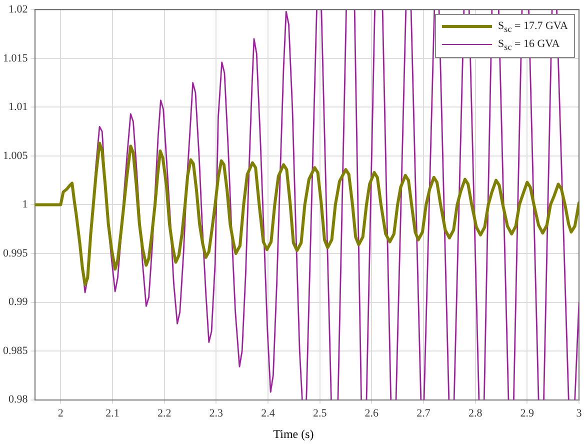 The image size is (587, 445). What do you see at coordinates (423, 413) in the screenshot?
I see `x-tick-label: 2.7` at bounding box center [423, 413].